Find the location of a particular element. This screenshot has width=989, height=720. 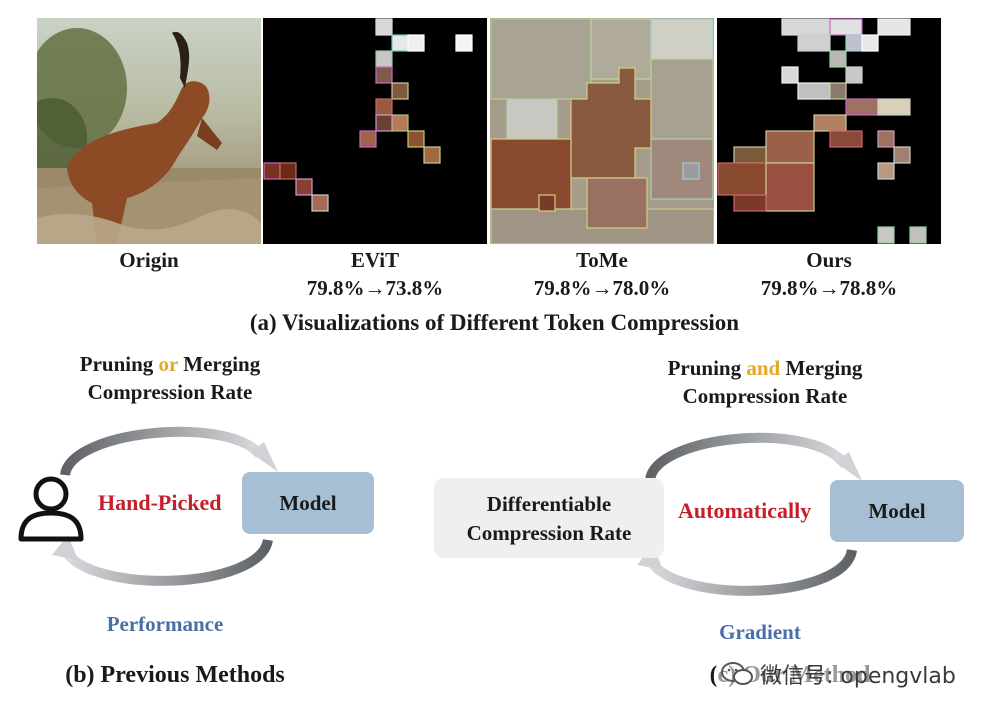

tome-stat: 79.8%→78.0% is located at coordinates (602, 288).